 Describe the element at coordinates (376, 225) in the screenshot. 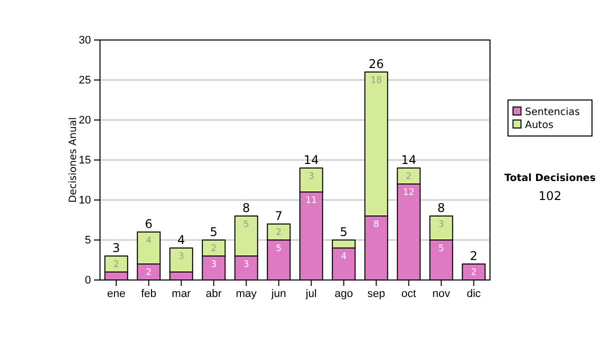

I see `data-label: 8` at that location.